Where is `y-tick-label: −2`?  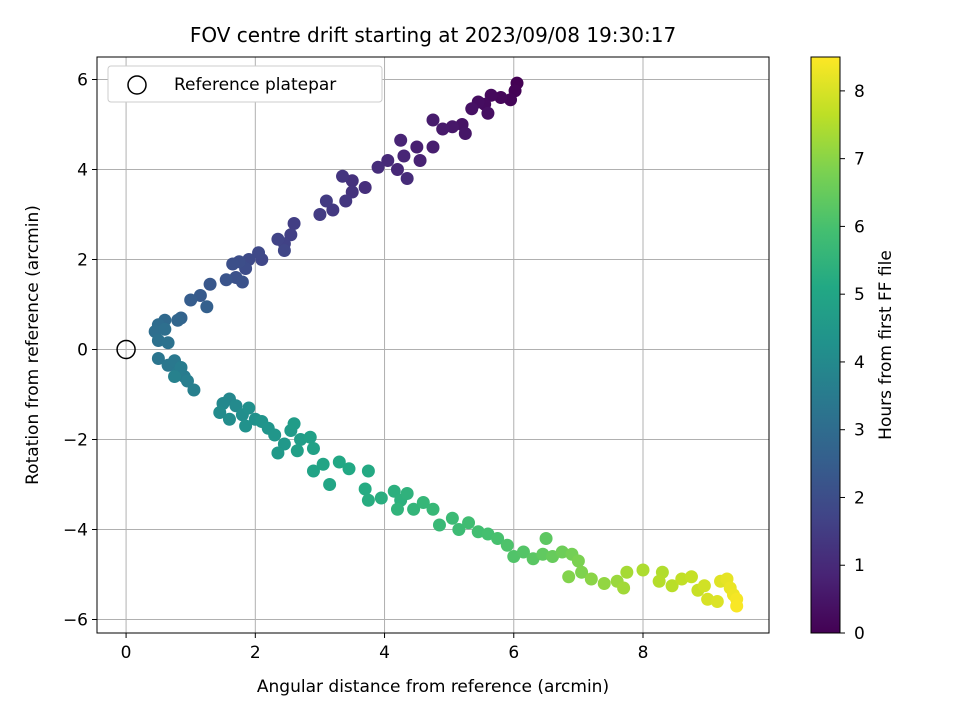
y-tick-label: −2 is located at coordinates (75, 441).